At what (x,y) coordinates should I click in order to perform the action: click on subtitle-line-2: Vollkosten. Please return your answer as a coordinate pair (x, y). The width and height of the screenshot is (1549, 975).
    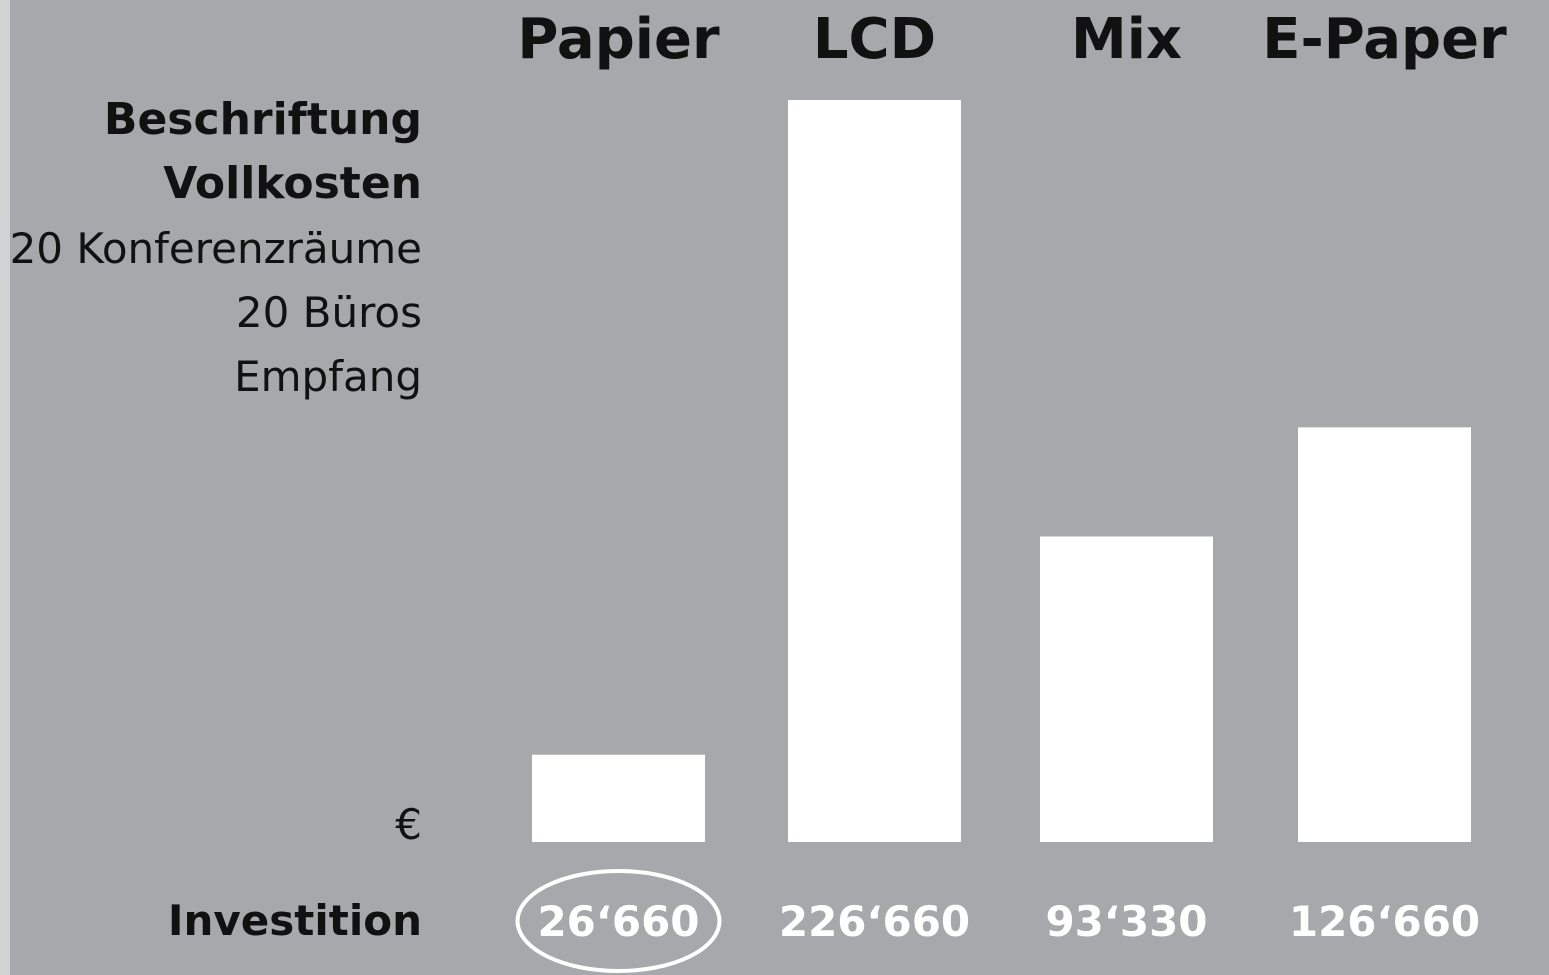
    Looking at the image, I should click on (292, 183).